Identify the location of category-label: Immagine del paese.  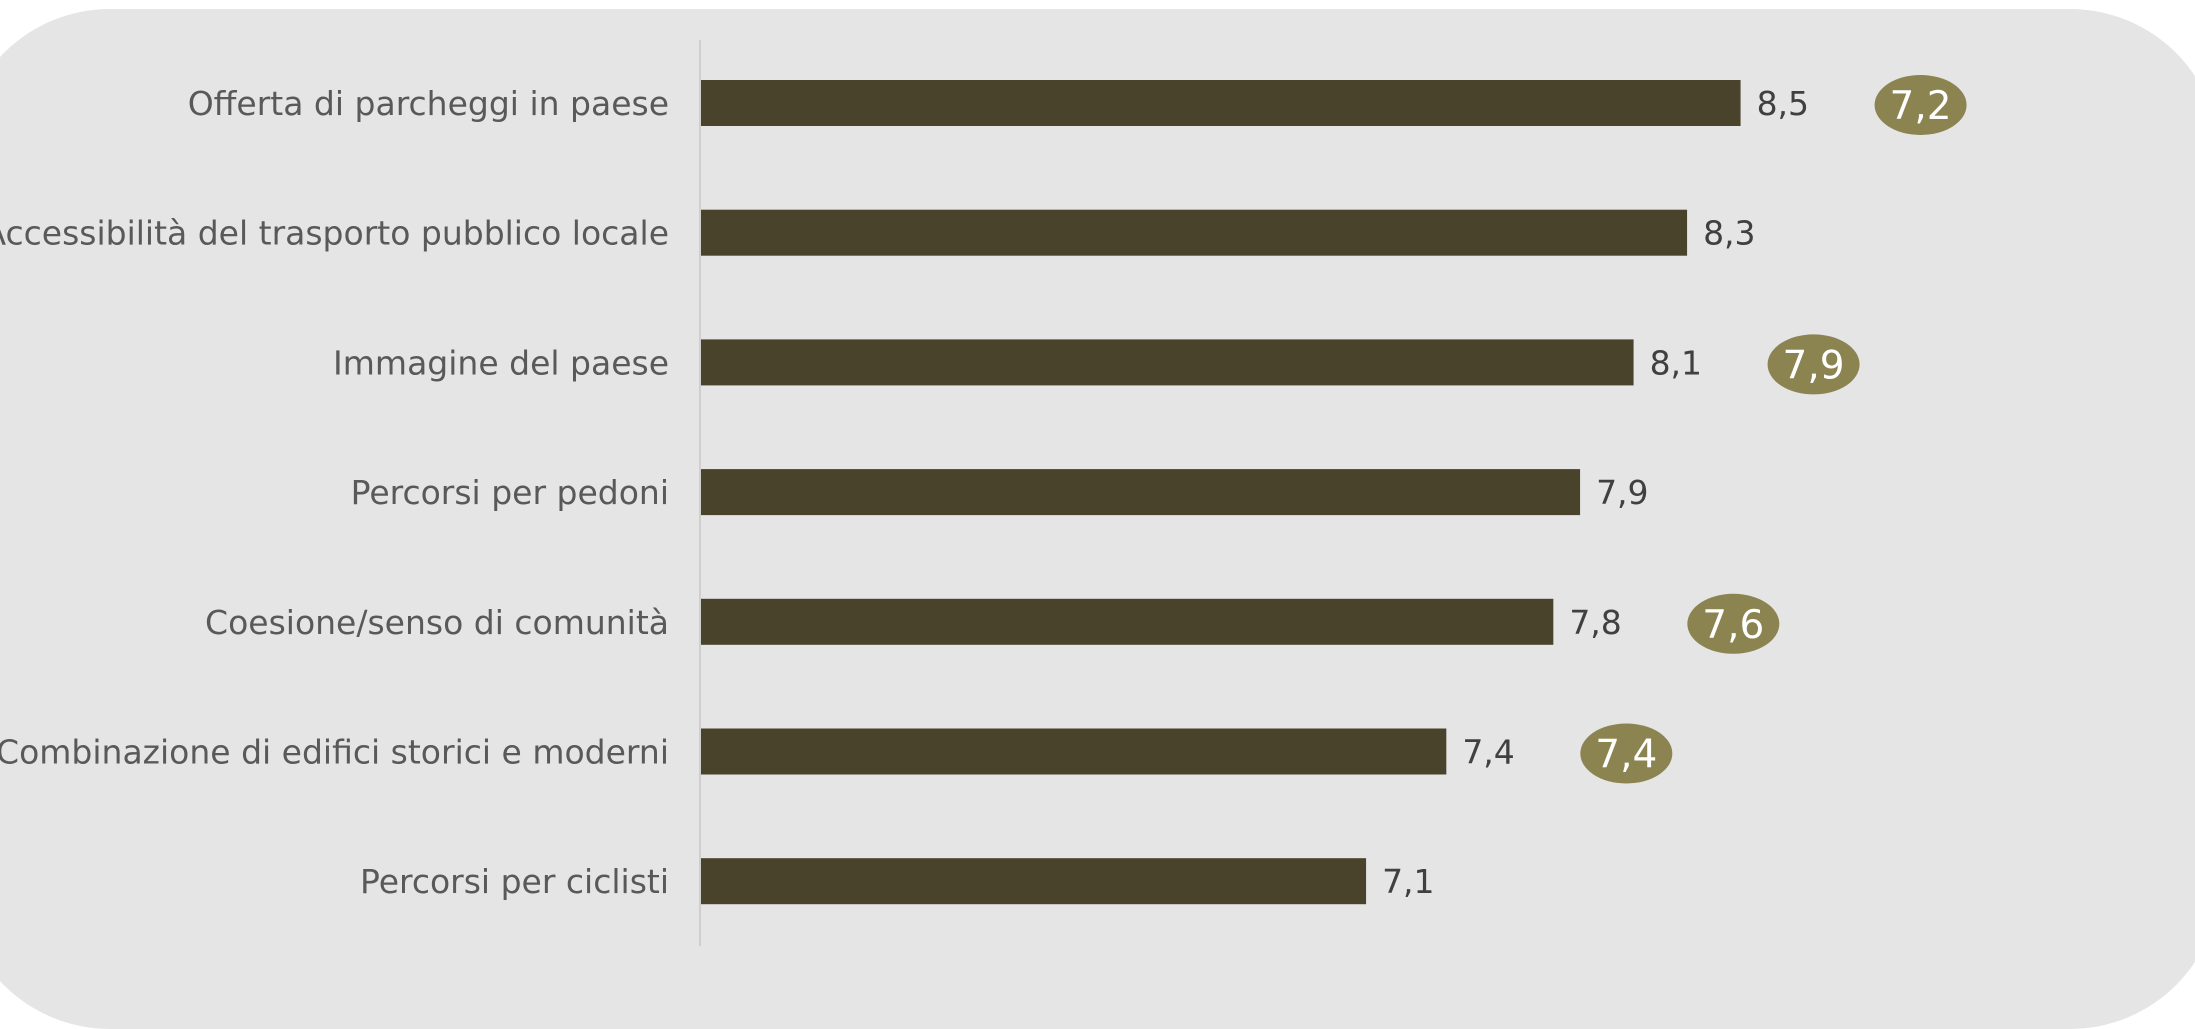
(501, 362).